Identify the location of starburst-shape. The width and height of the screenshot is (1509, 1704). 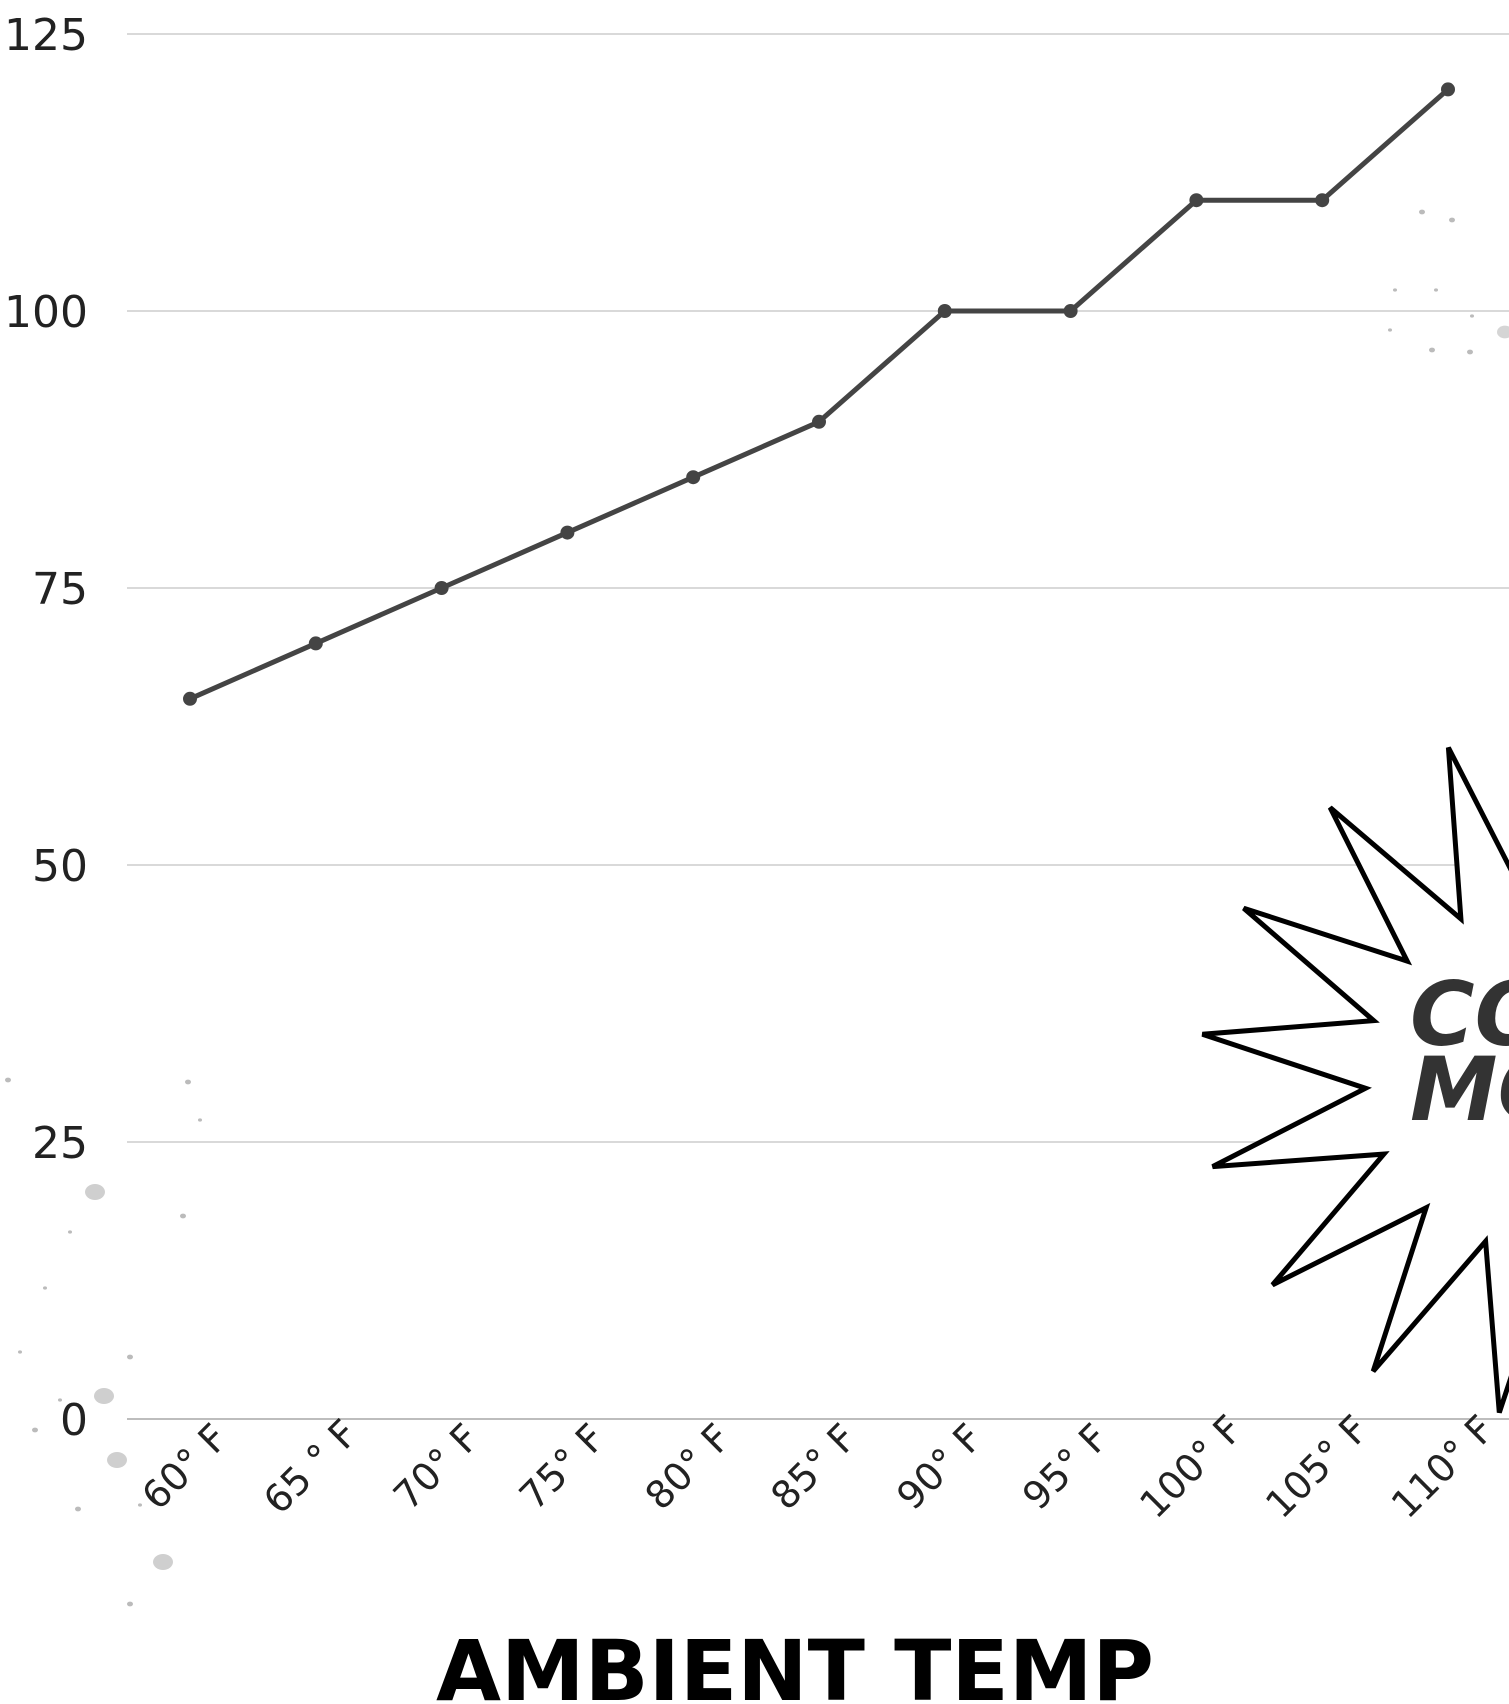
(1355, 1080).